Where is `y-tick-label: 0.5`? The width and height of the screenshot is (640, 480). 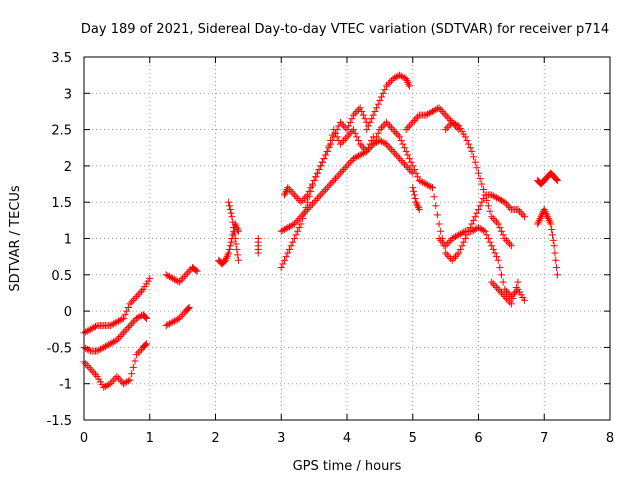
y-tick-label: 0.5 is located at coordinates (61, 276).